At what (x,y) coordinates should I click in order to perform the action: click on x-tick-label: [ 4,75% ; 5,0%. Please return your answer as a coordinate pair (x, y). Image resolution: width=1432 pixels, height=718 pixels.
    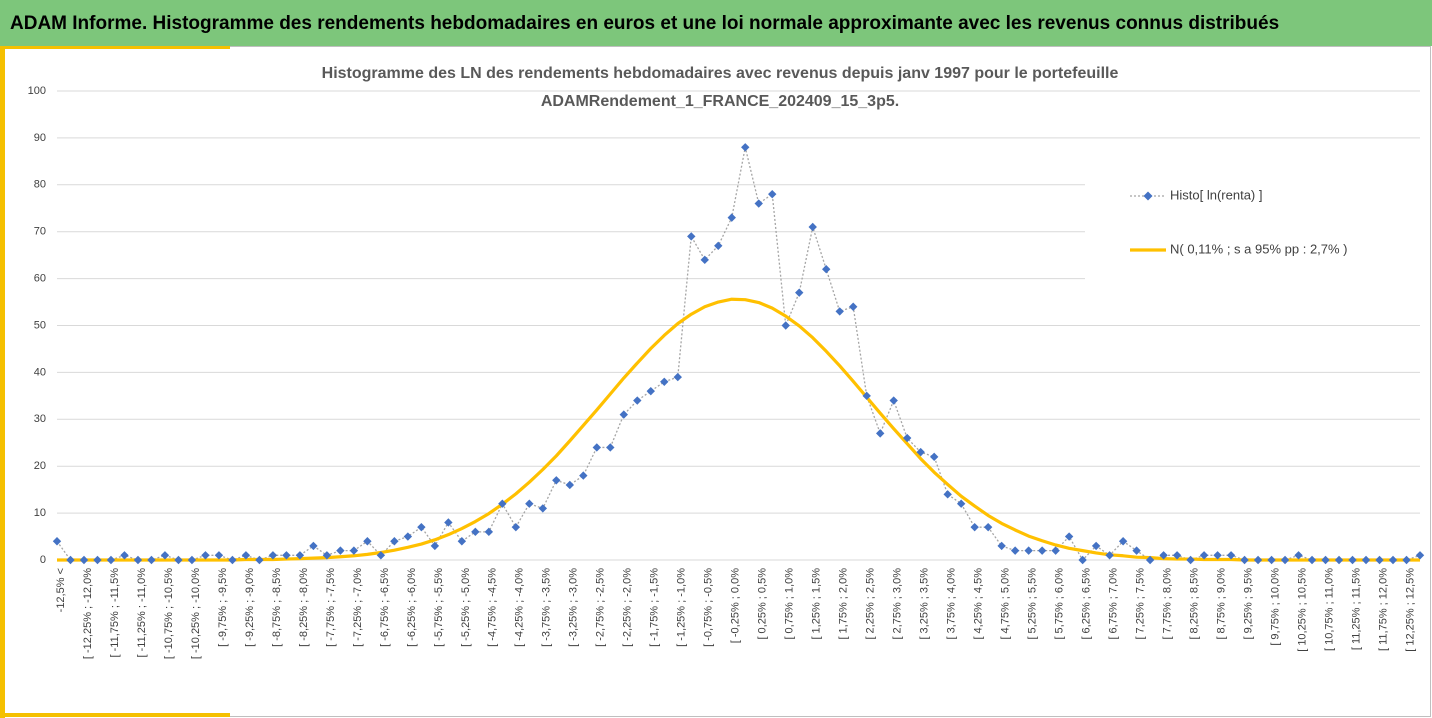
    Looking at the image, I should click on (1006, 604).